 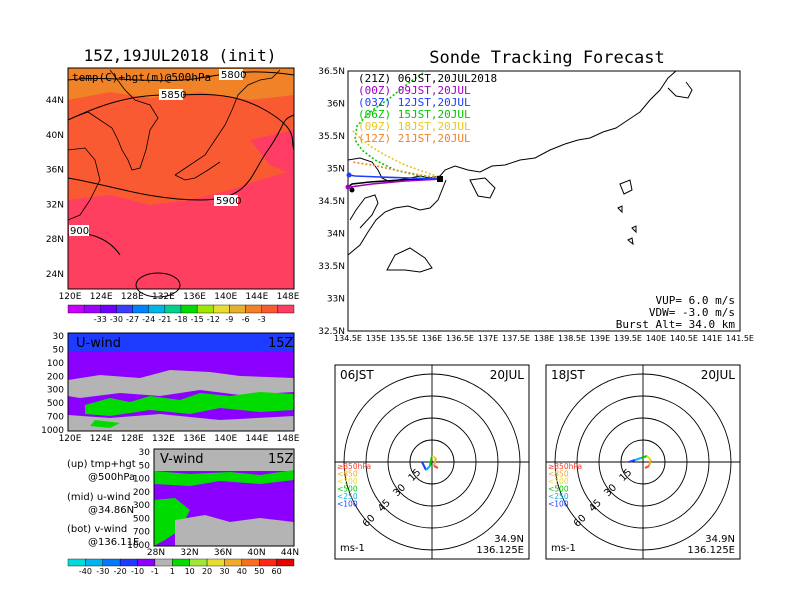 What do you see at coordinates (197, 171) in the screenshot?
I see `coastline-shikoku` at bounding box center [197, 171].